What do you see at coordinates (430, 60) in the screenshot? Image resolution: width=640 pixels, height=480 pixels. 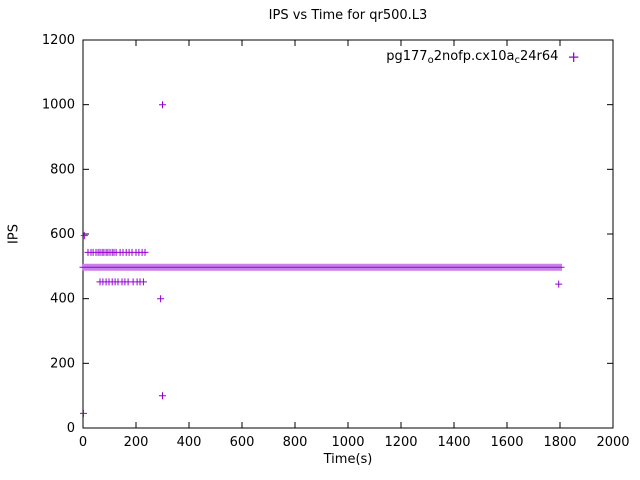 I see `legend-label-subscript: o` at bounding box center [430, 60].